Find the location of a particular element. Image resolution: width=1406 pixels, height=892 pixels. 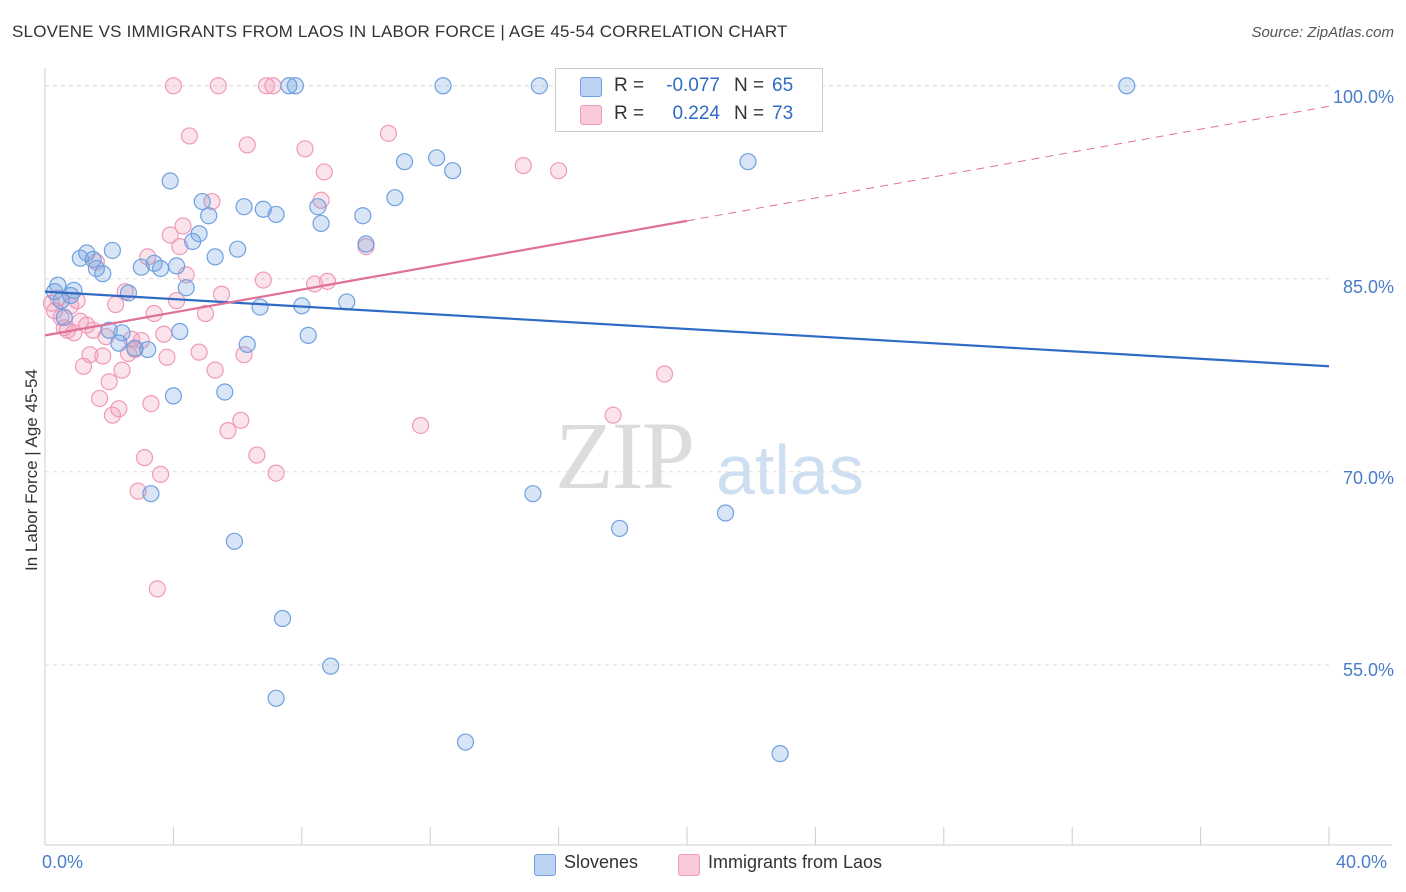

slovenes-trend-line is located at coordinates (687, 329).